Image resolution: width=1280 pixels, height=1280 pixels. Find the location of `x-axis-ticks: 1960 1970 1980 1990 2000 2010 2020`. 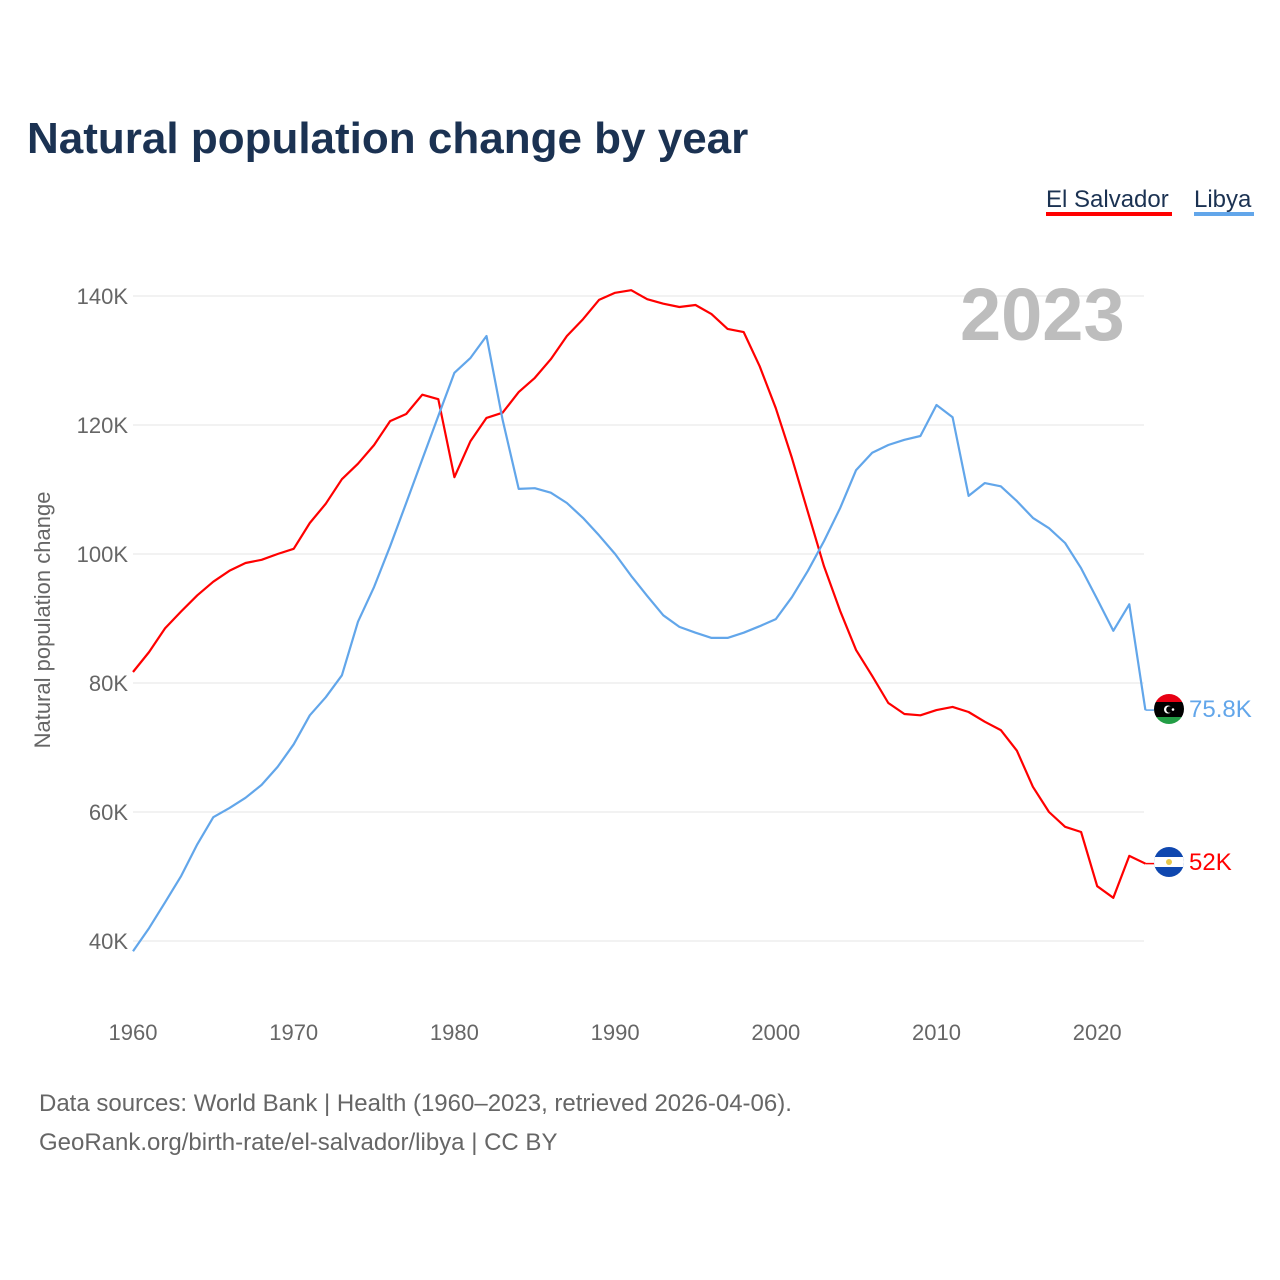

x-axis-ticks: 1960 1970 1980 1990 2000 2010 2020 is located at coordinates (615, 1032).